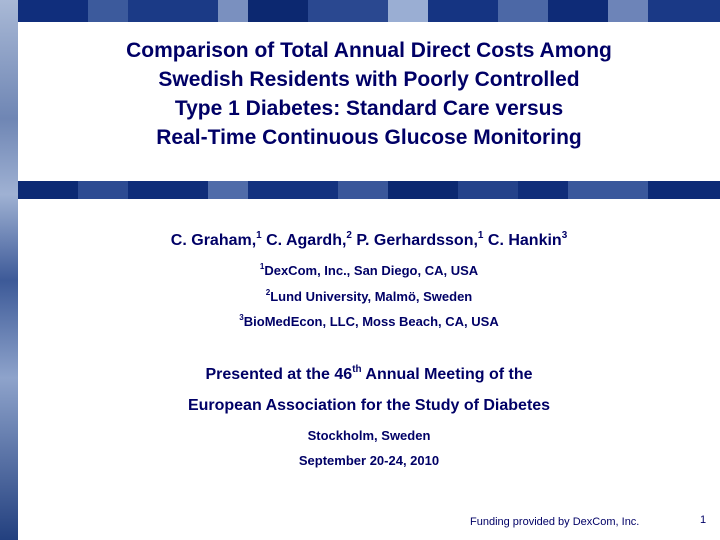  What do you see at coordinates (306, 240) in the screenshot?
I see `author-name: C. Agardh,` at bounding box center [306, 240].